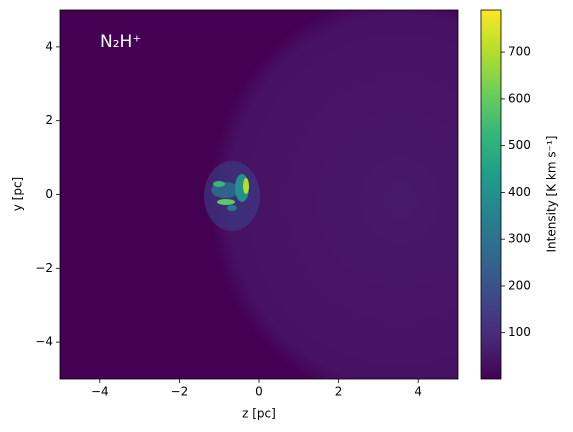 This screenshot has width=573, height=432. Describe the element at coordinates (519, 332) in the screenshot. I see `colorbar-tick-label: 100` at that location.